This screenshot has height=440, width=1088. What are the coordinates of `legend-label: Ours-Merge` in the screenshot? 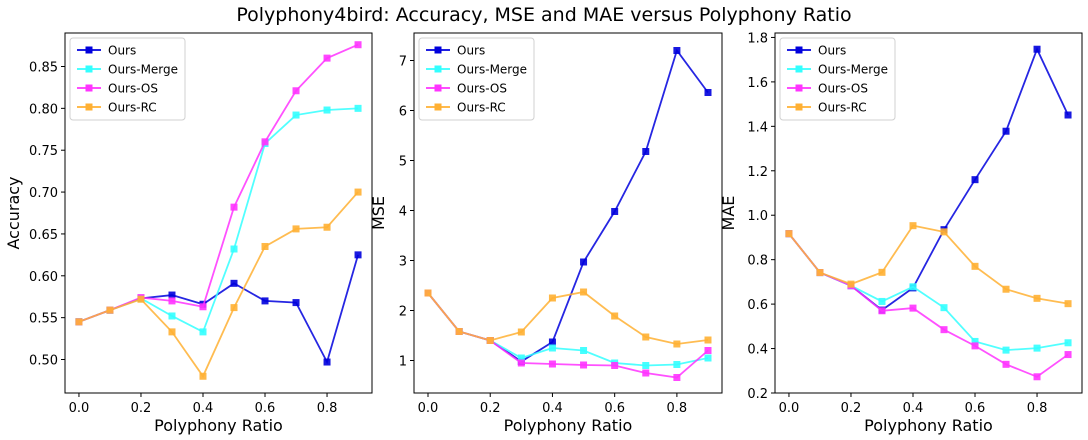 It's located at (143, 70).